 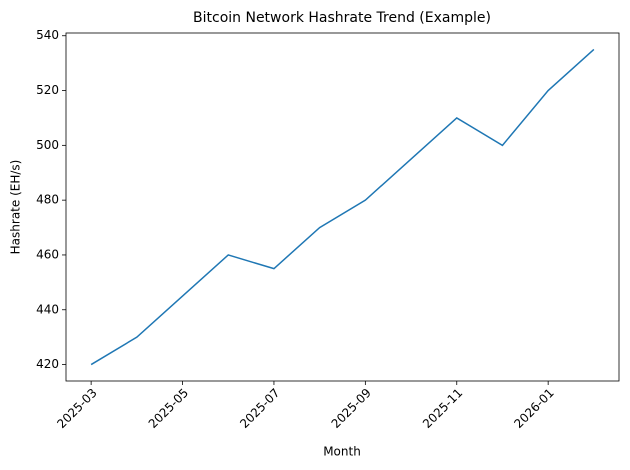 What do you see at coordinates (47, 145) in the screenshot?
I see `y-tick-label: 500` at bounding box center [47, 145].